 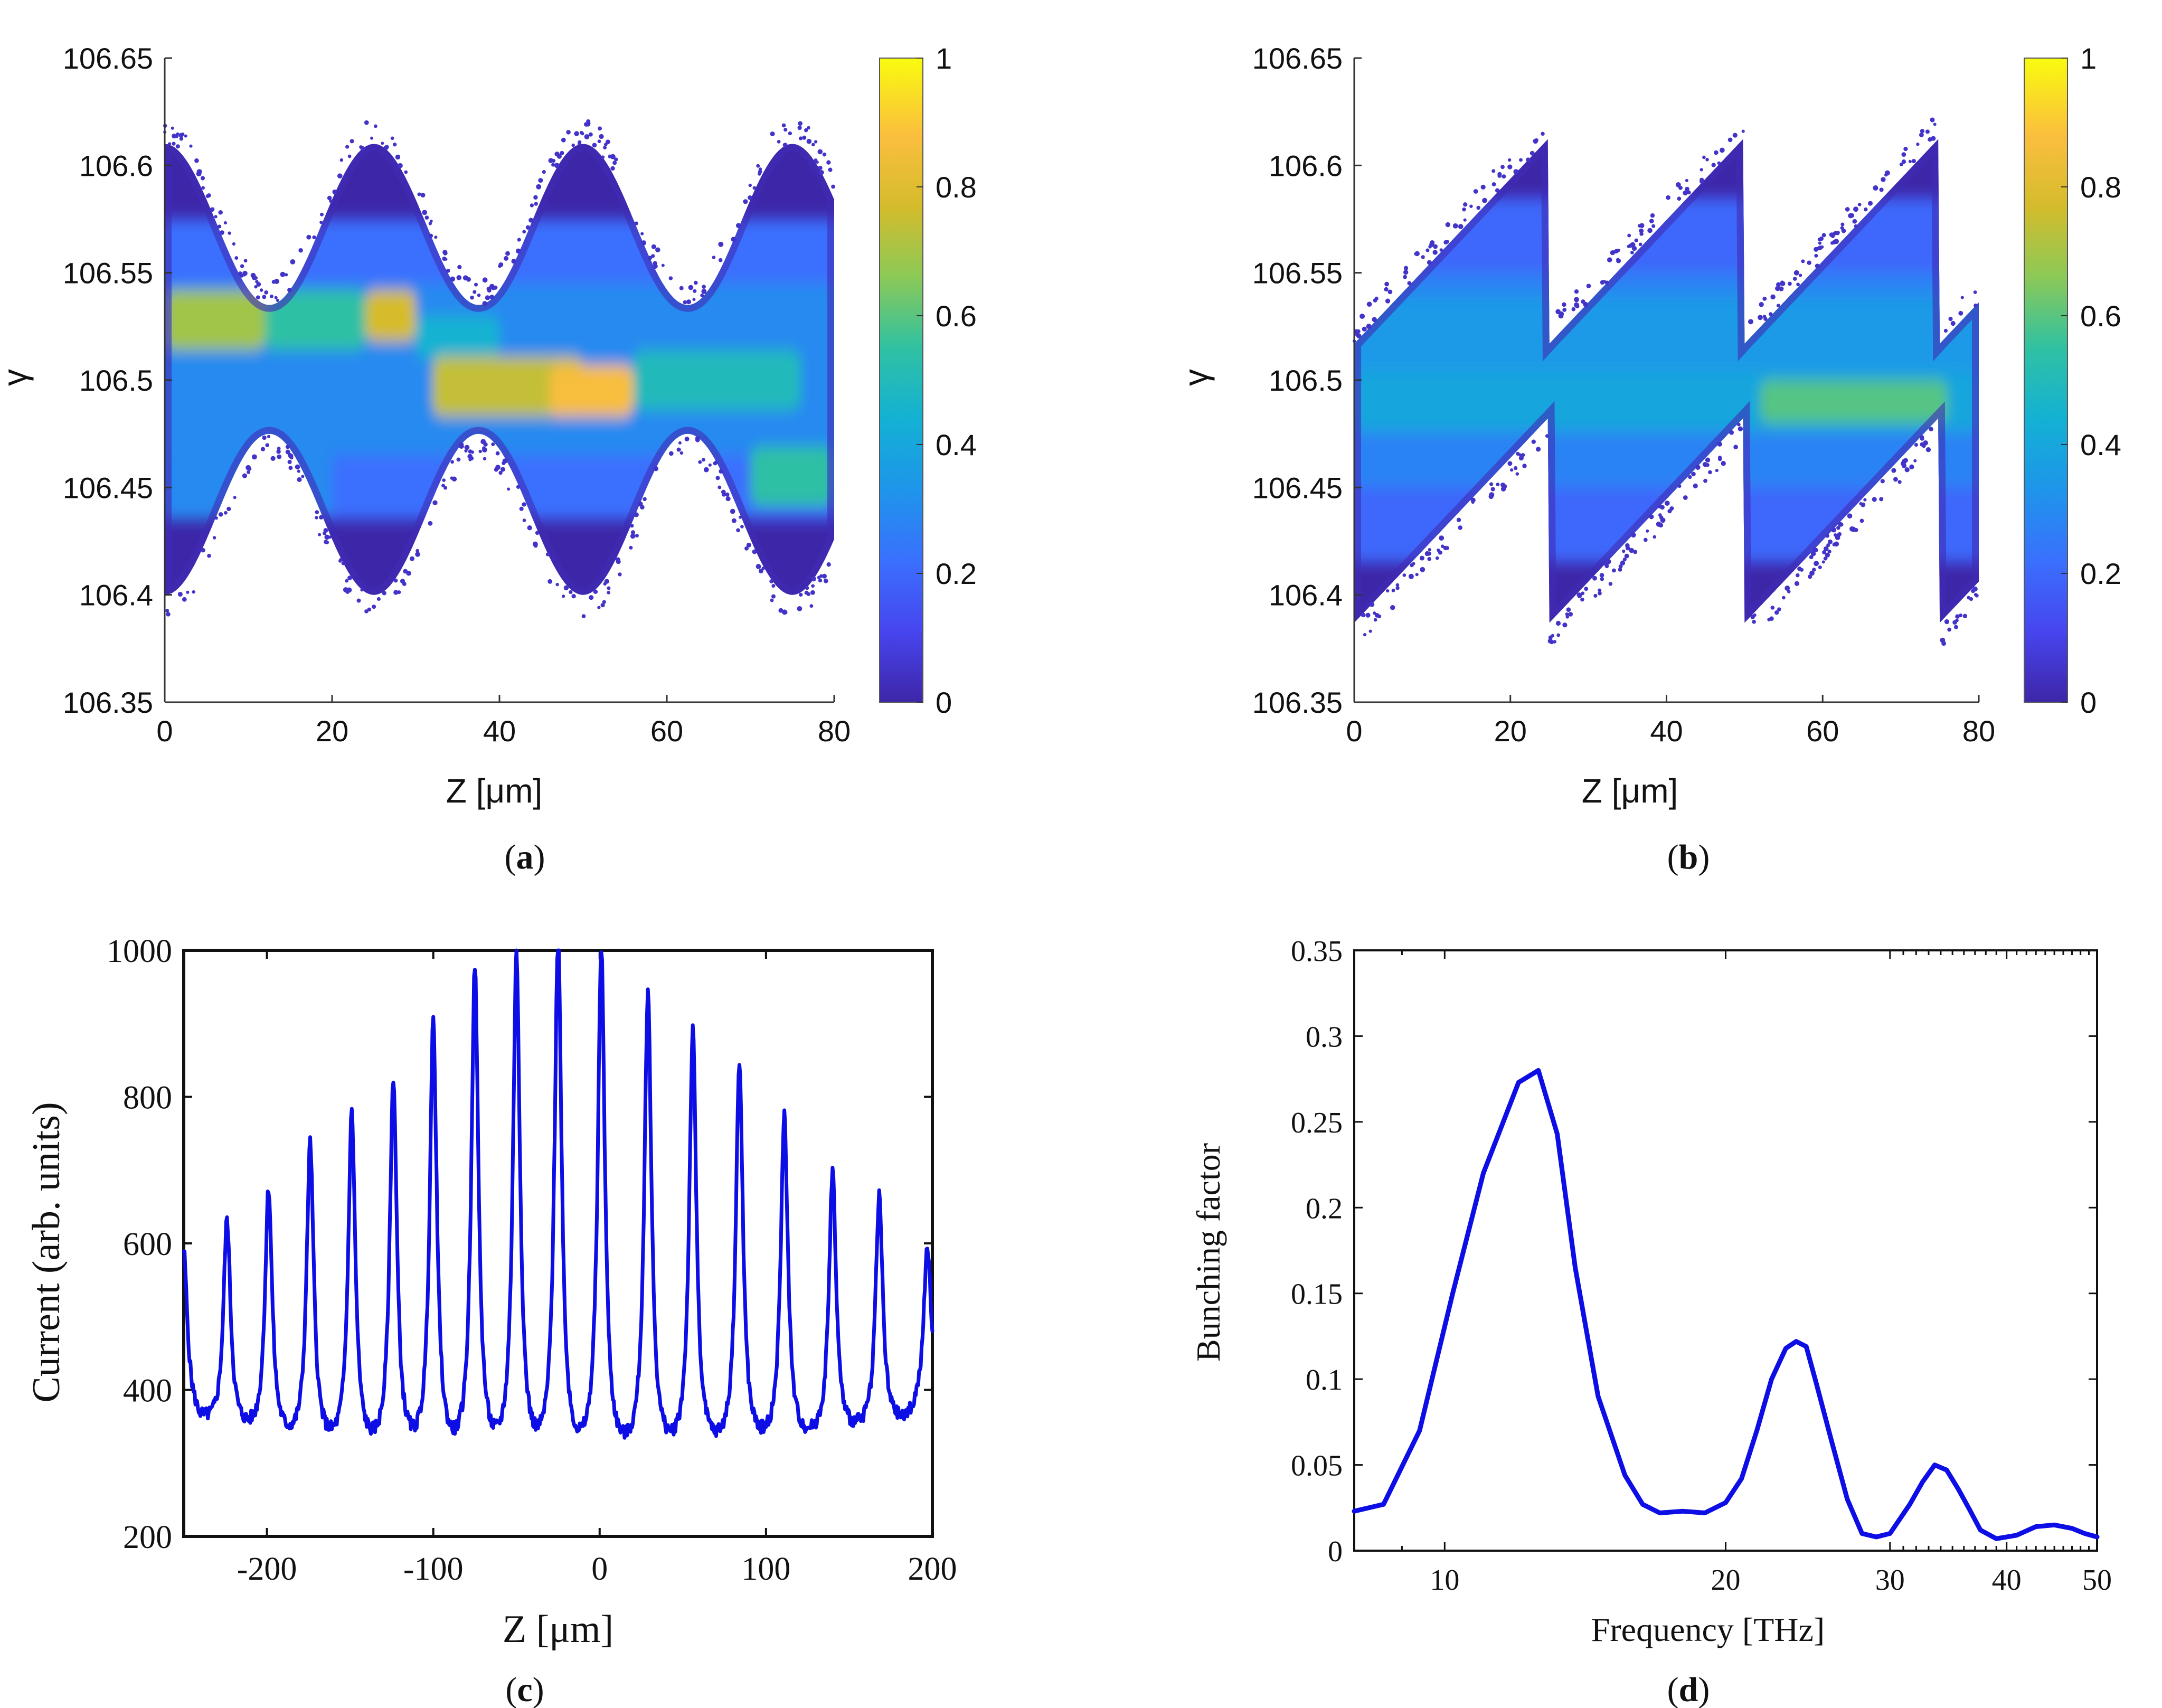 I want to click on d-y-tick-label: 0, so click(x=1335, y=1552).